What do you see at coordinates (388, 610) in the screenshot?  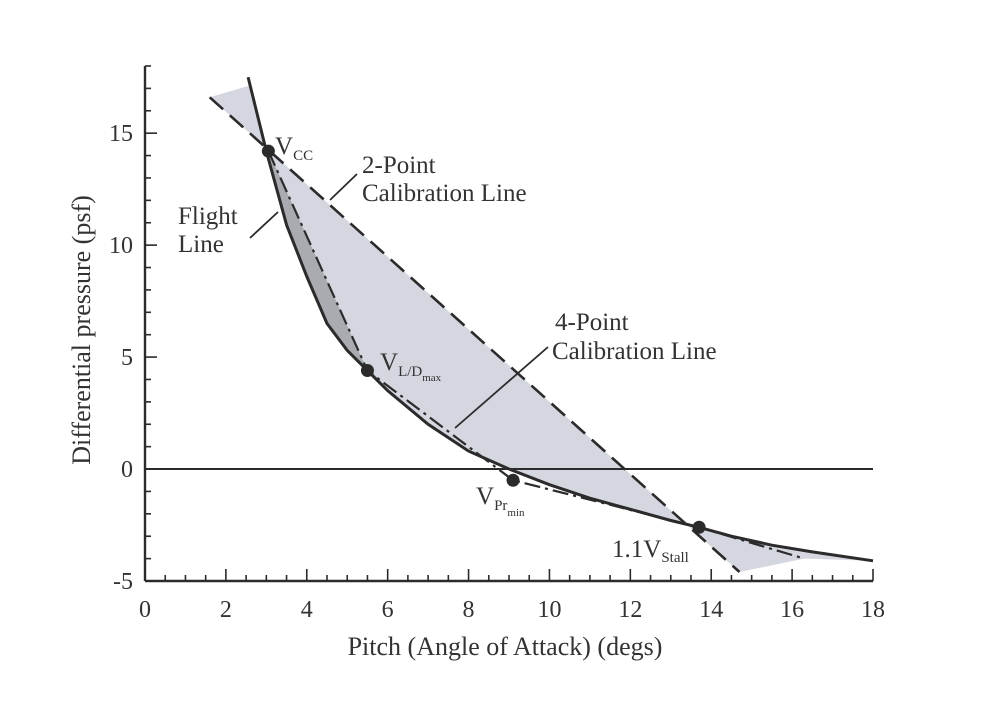 I see `x-tick-label: 6` at bounding box center [388, 610].